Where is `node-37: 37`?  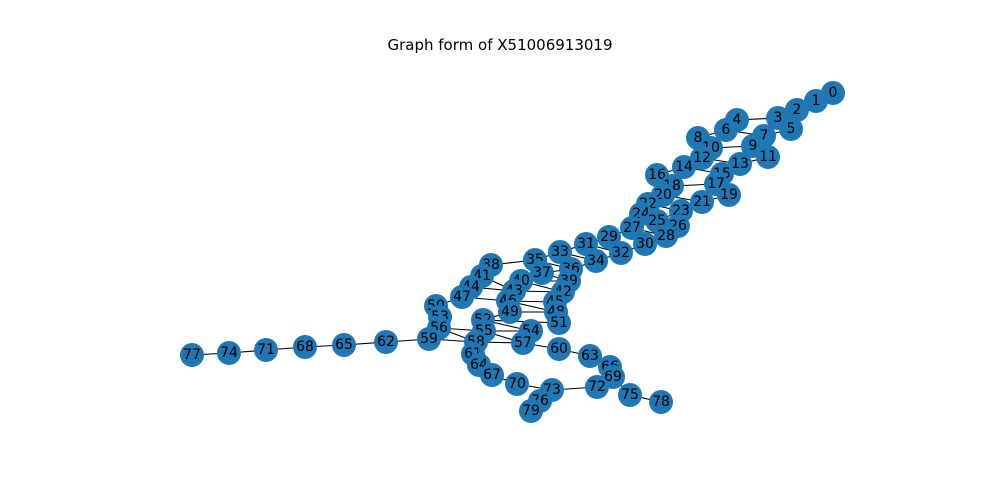 node-37: 37 is located at coordinates (542, 273).